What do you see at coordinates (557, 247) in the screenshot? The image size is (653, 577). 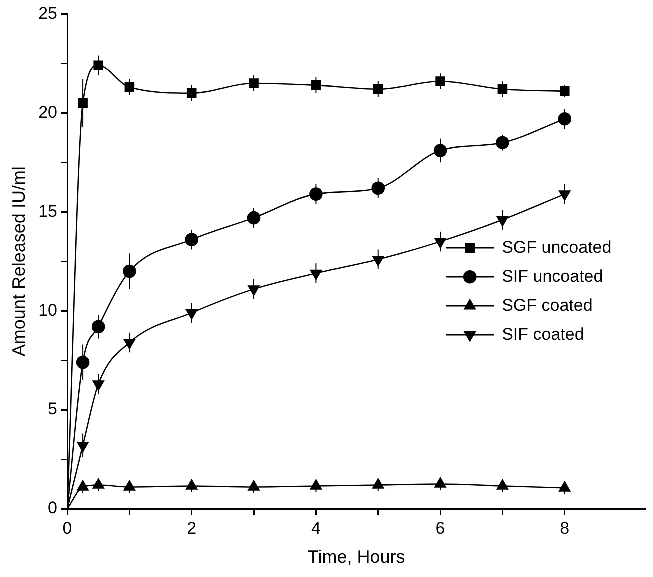 I see `legend-label: SGF uncoated` at bounding box center [557, 247].